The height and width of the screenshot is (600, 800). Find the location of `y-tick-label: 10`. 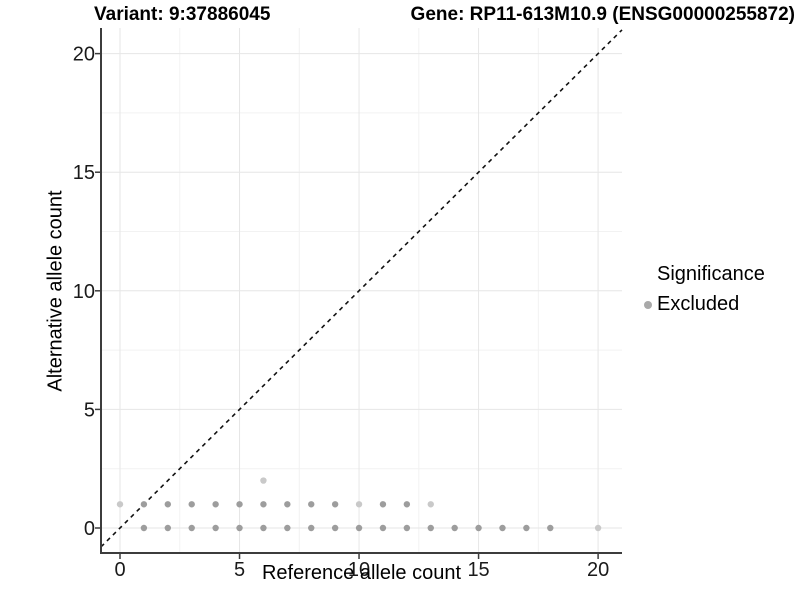

y-tick-label: 10 is located at coordinates (84, 292).